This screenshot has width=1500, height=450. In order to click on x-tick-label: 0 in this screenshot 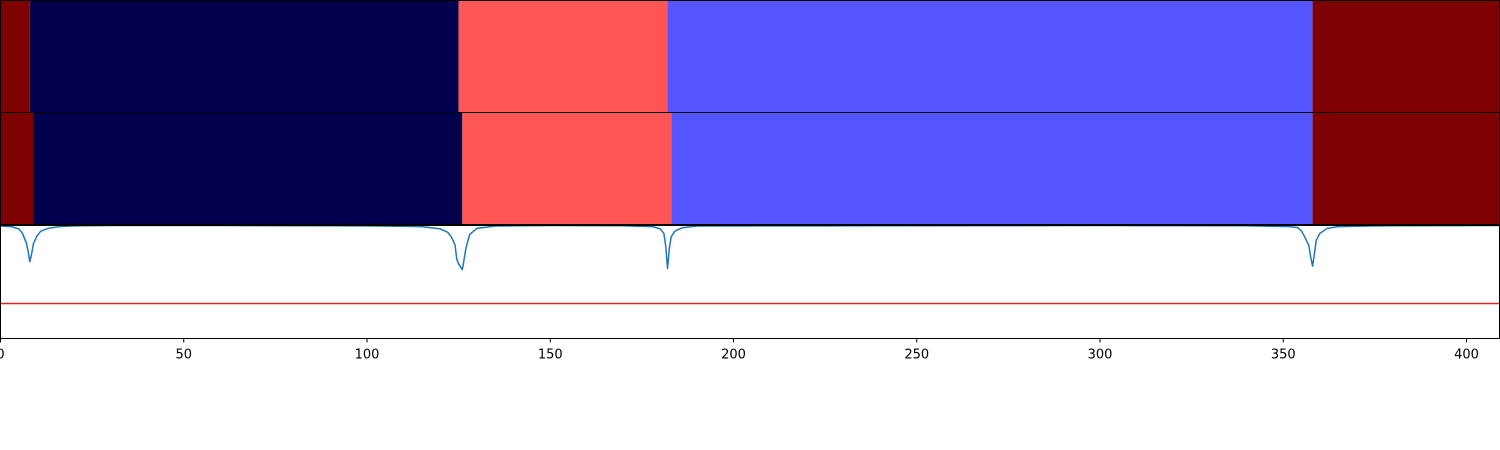, I will do `click(2, 355)`.